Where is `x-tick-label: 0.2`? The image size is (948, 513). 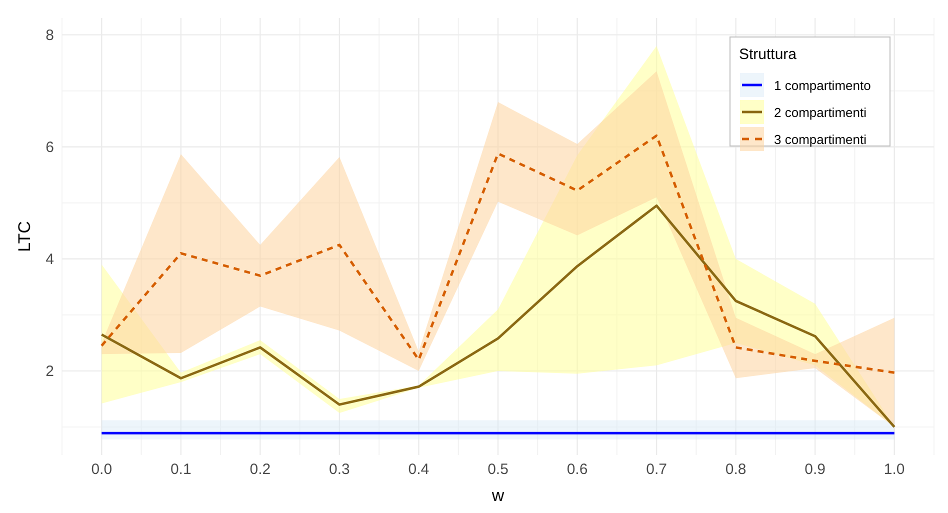 x-tick-label: 0.2 is located at coordinates (260, 469).